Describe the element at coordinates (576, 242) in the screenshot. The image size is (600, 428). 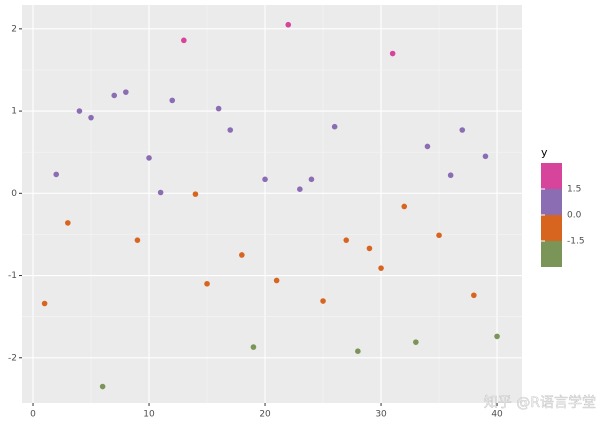
I see `legend-label: -1.5` at that location.